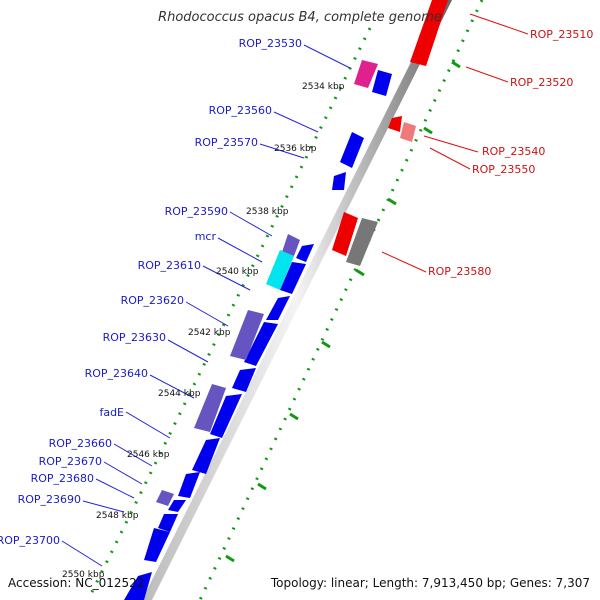 This screenshot has width=600, height=600. I want to click on gene-label: ROP_23560, so click(240, 110).